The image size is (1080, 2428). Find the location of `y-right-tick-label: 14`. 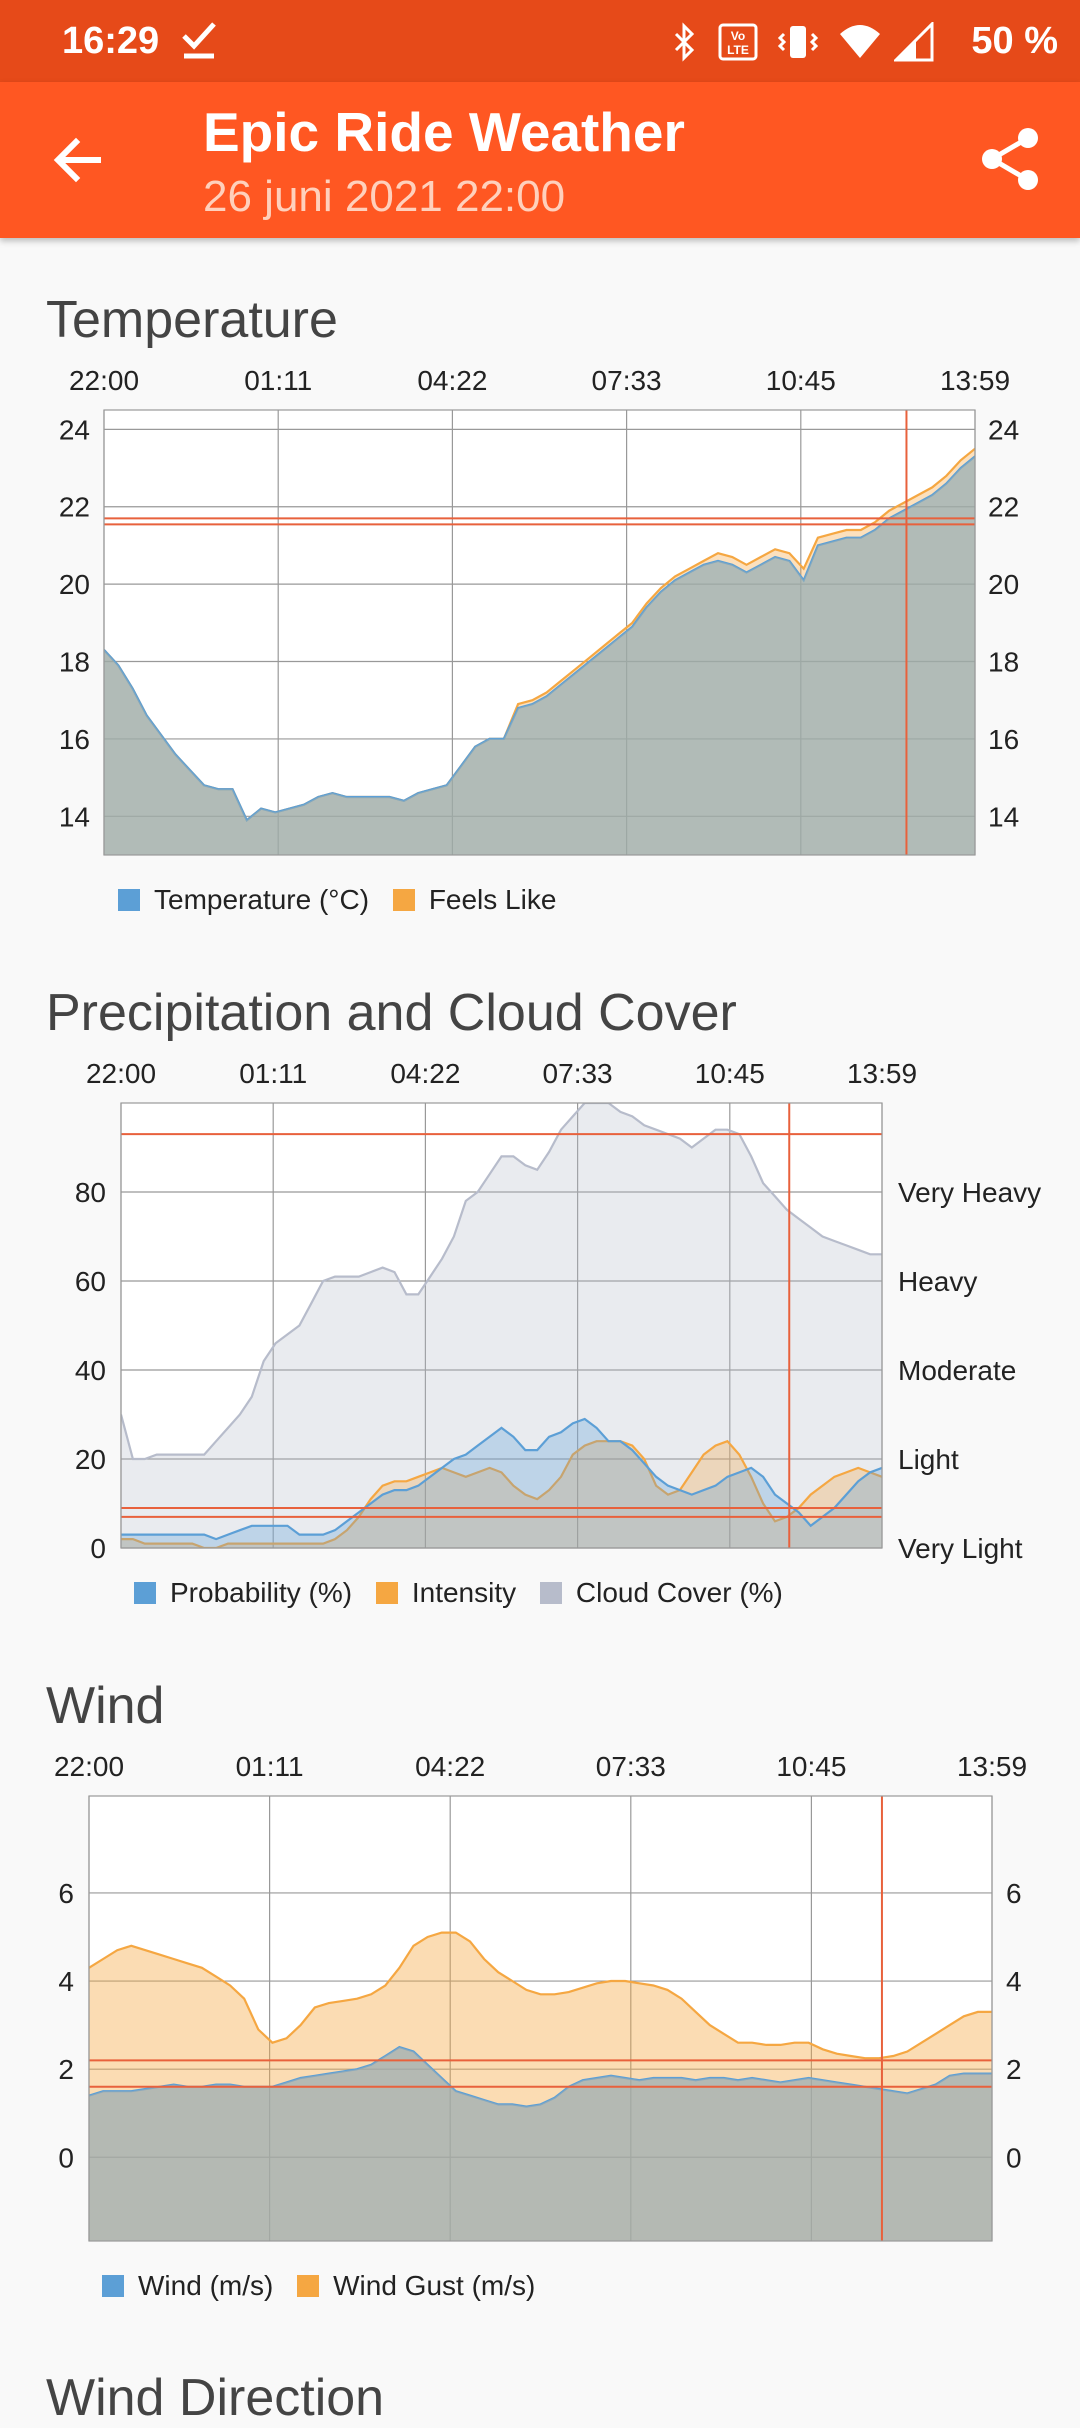

y-right-tick-label: 14 is located at coordinates (1003, 816).